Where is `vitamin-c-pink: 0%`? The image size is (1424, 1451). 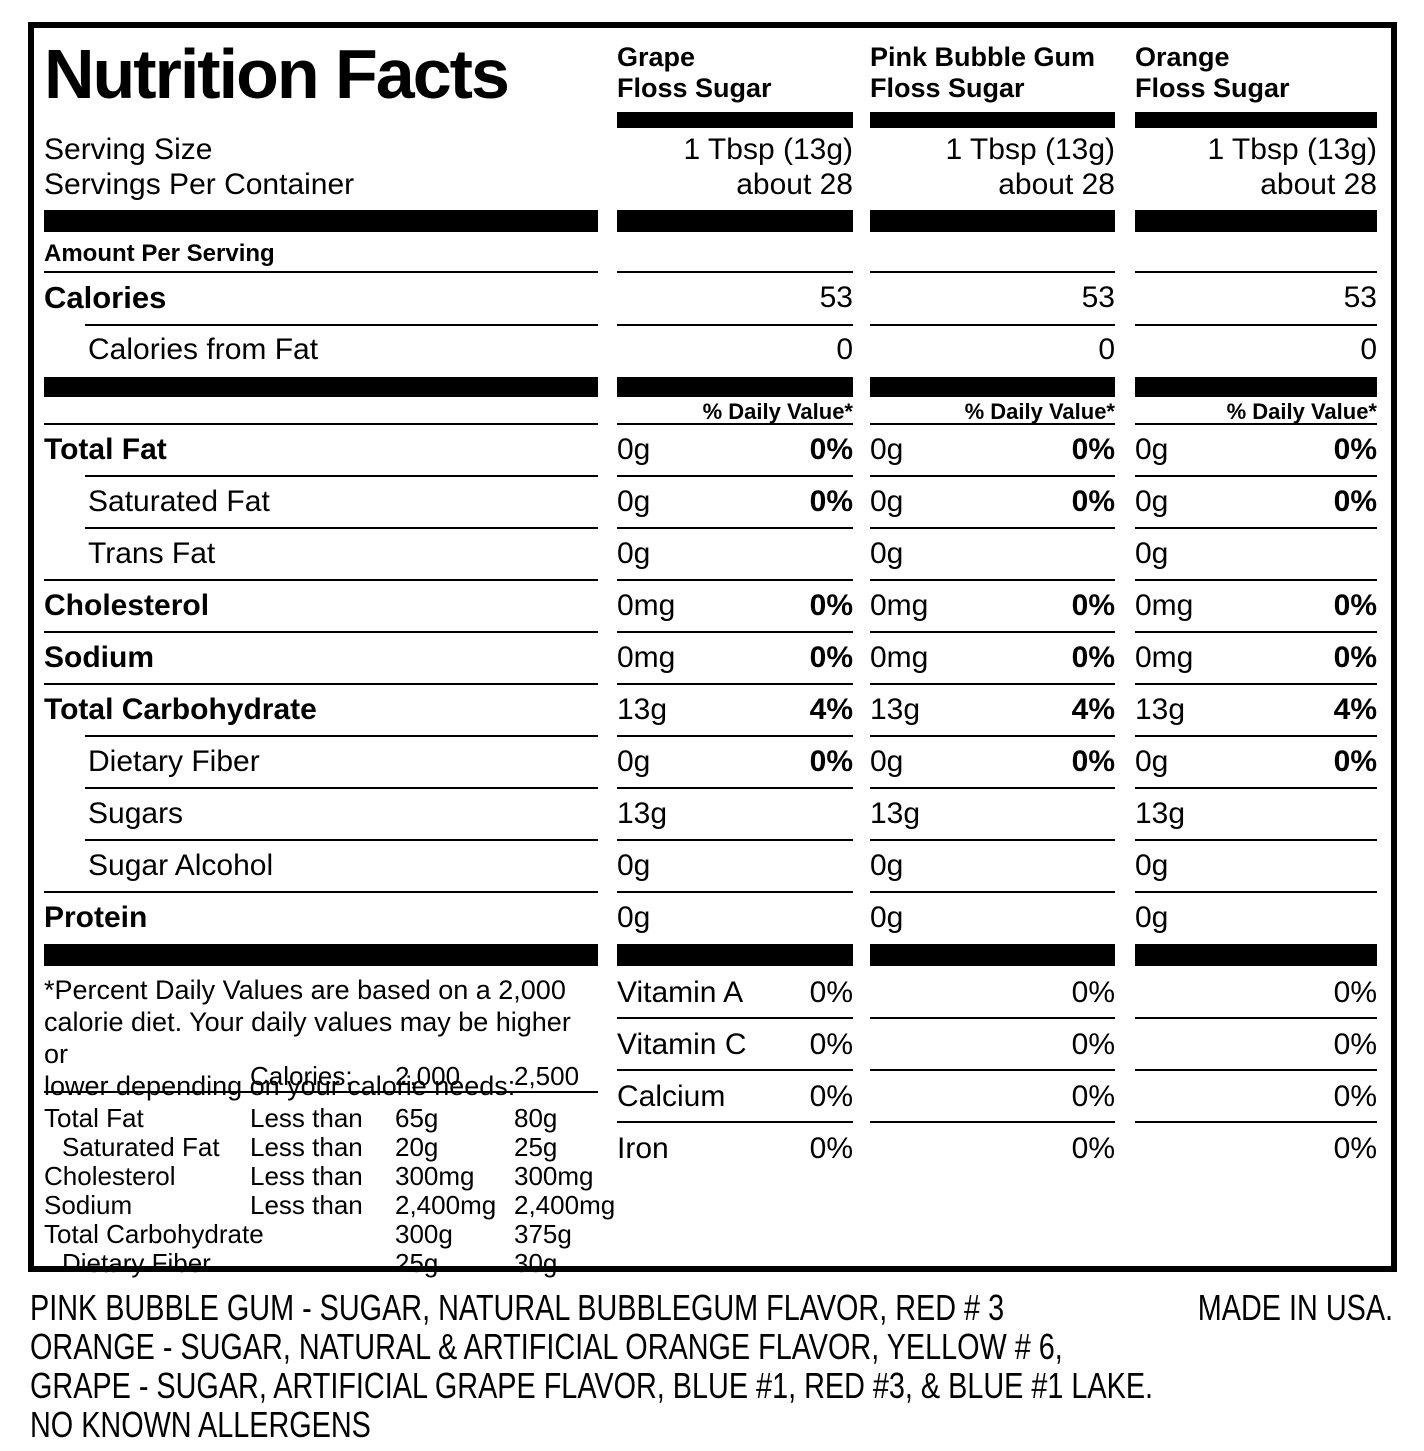
vitamin-c-pink: 0% is located at coordinates (1093, 1044).